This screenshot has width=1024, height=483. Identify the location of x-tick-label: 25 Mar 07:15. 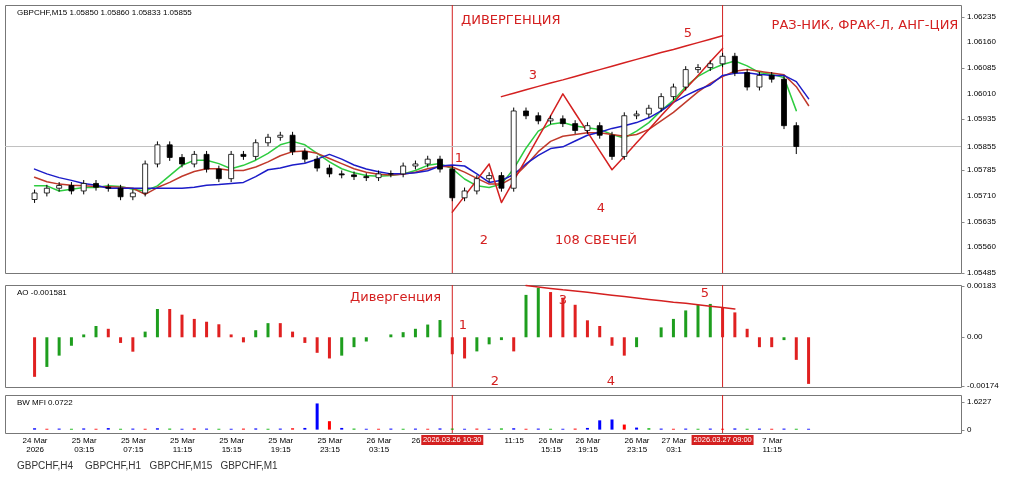
(133, 444).